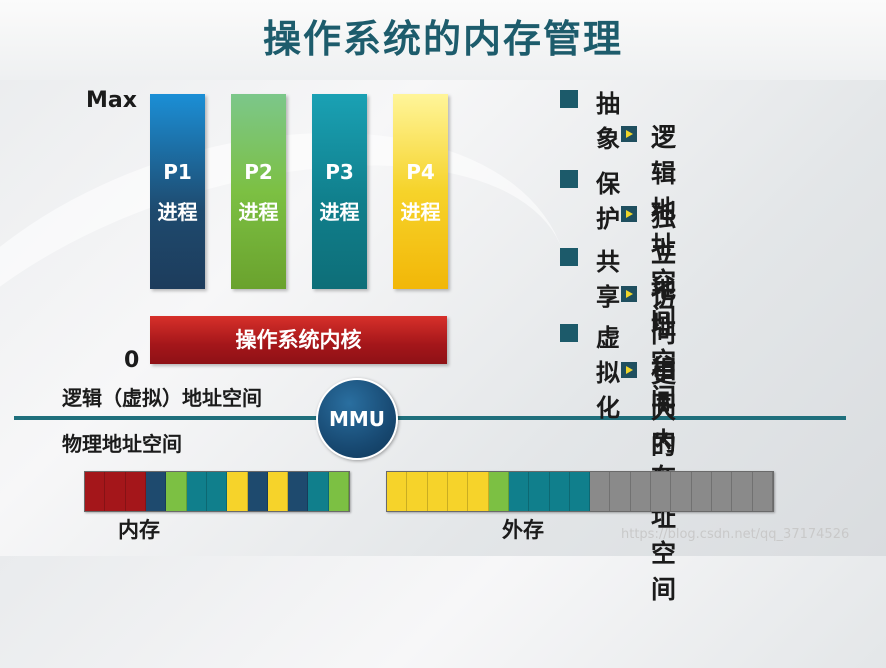 The height and width of the screenshot is (668, 886). I want to click on bullet-heading: 抽象, so click(590, 119).